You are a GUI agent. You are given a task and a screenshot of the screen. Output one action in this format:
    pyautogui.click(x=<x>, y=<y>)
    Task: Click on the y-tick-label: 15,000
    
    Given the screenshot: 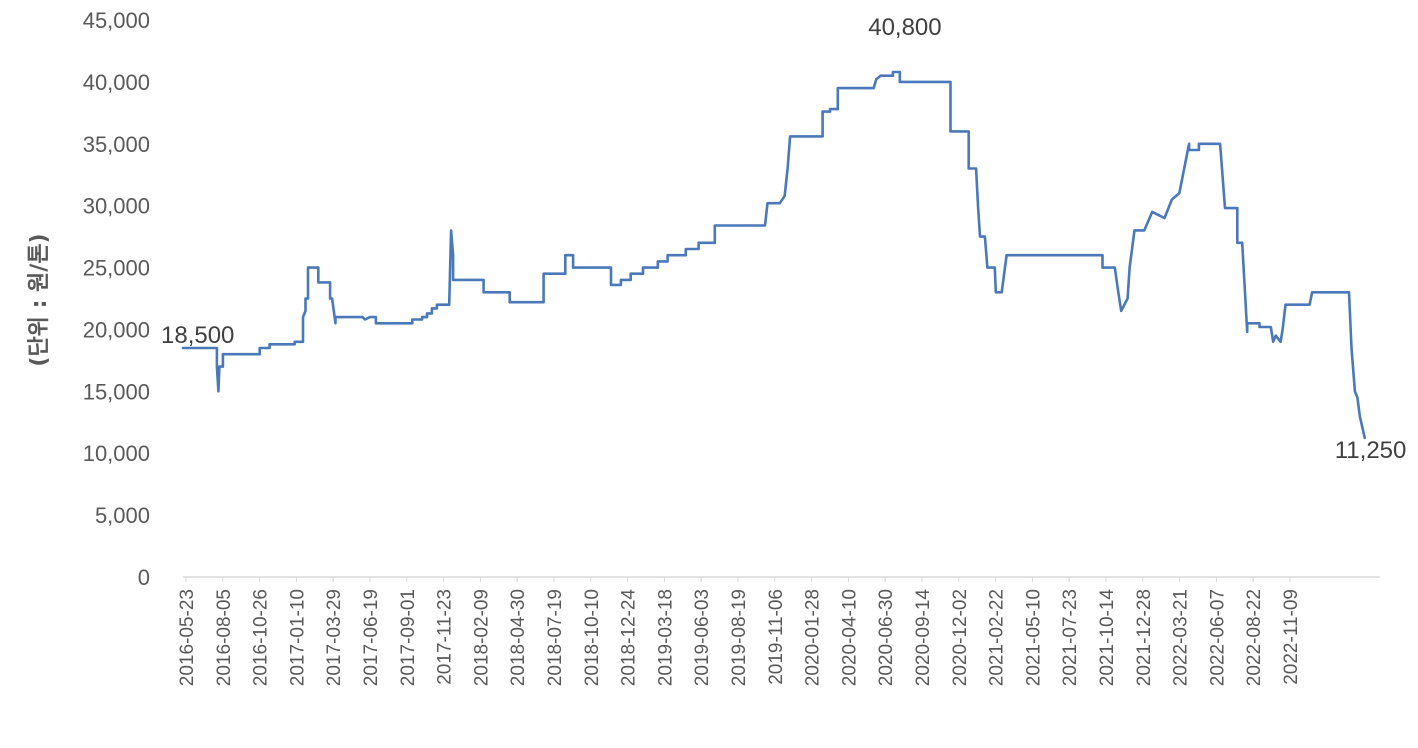 What is the action you would take?
    pyautogui.click(x=116, y=391)
    